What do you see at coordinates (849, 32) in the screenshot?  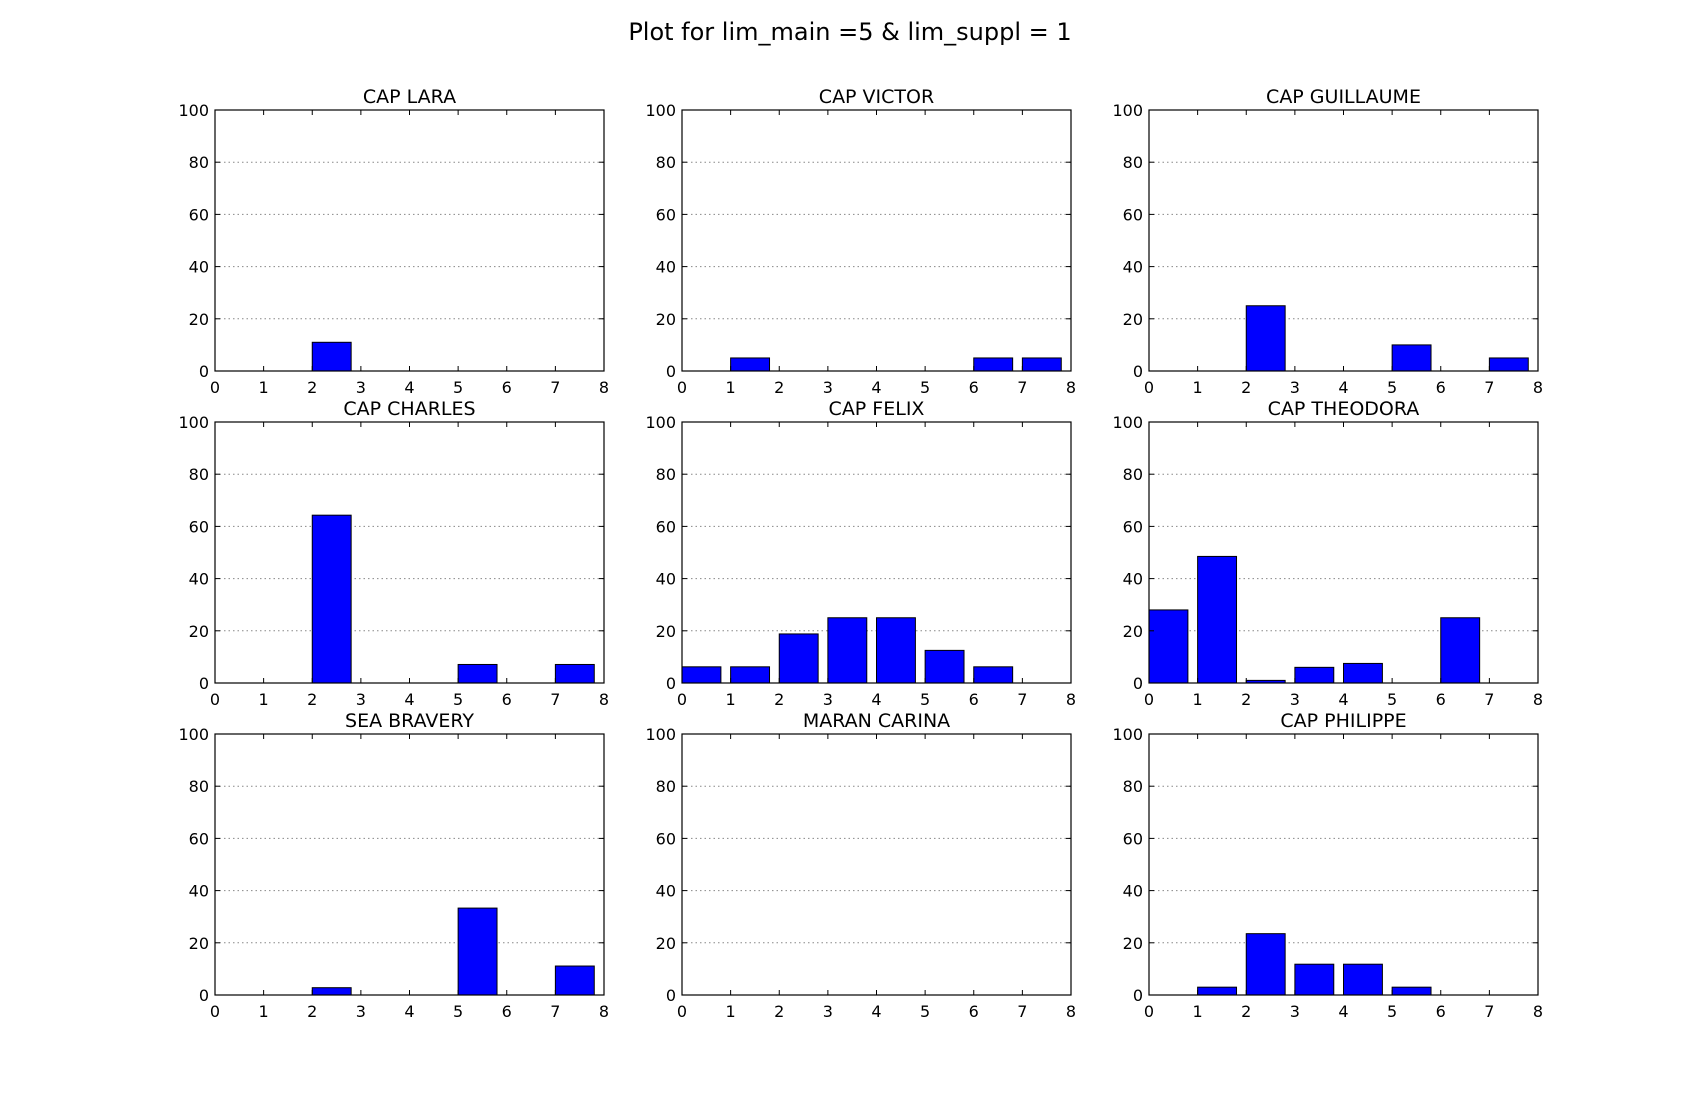 I see `figure-title: Plot for lim_main =5 & lim_suppl = 1` at bounding box center [849, 32].